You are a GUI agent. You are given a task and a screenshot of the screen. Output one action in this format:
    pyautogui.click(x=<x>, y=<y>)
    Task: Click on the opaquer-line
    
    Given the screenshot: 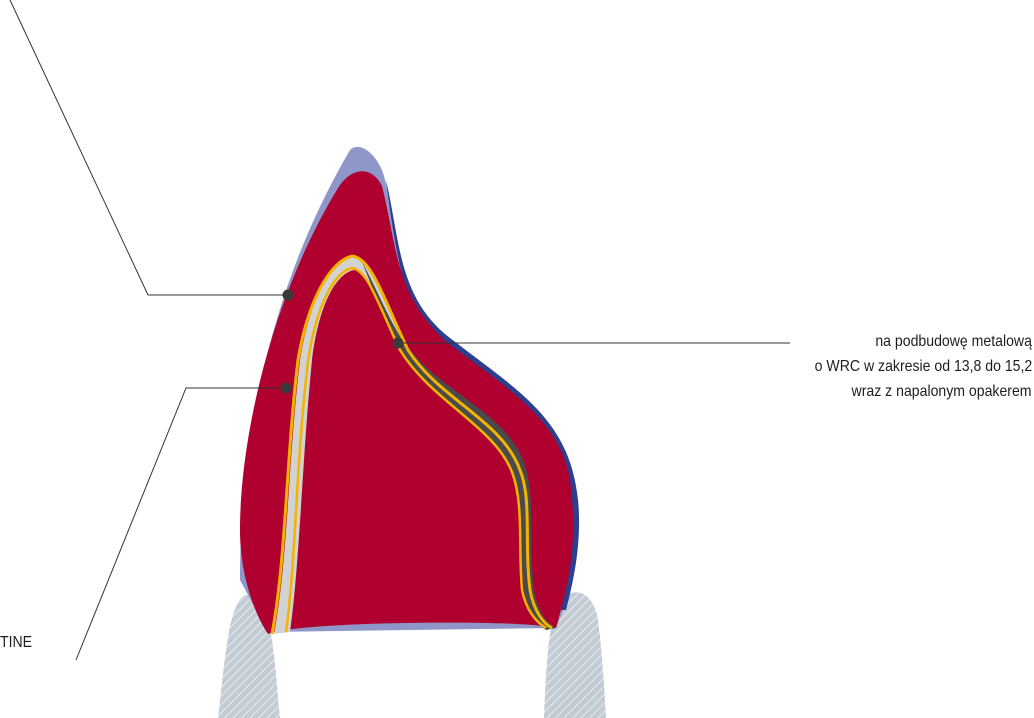 What is the action you would take?
    pyautogui.click(x=411, y=444)
    